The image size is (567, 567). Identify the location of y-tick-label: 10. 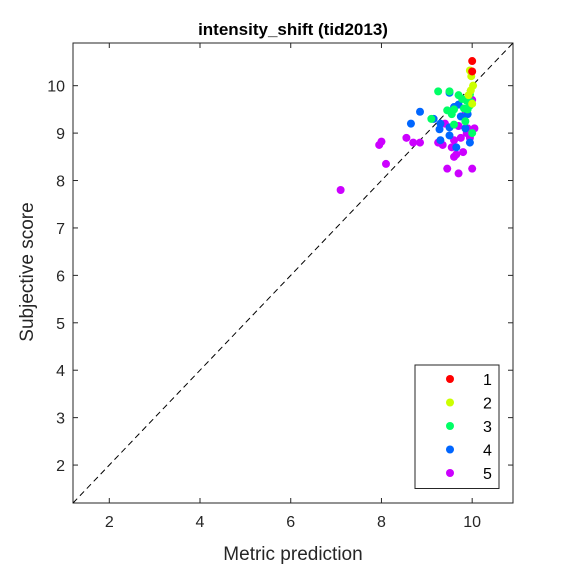
(56, 87).